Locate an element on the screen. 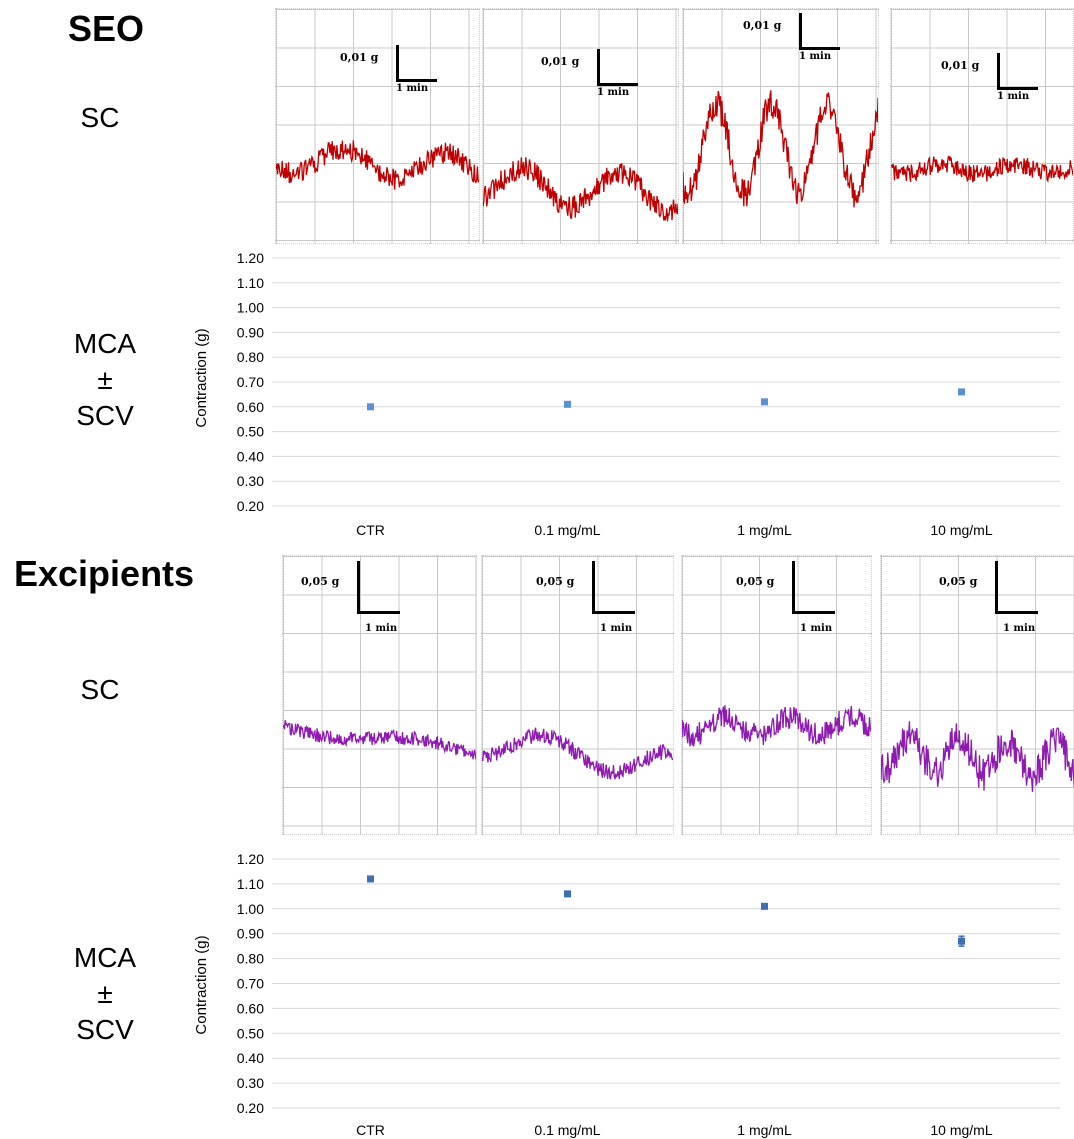  row-label-sc-excipients: SC is located at coordinates (100, 689).